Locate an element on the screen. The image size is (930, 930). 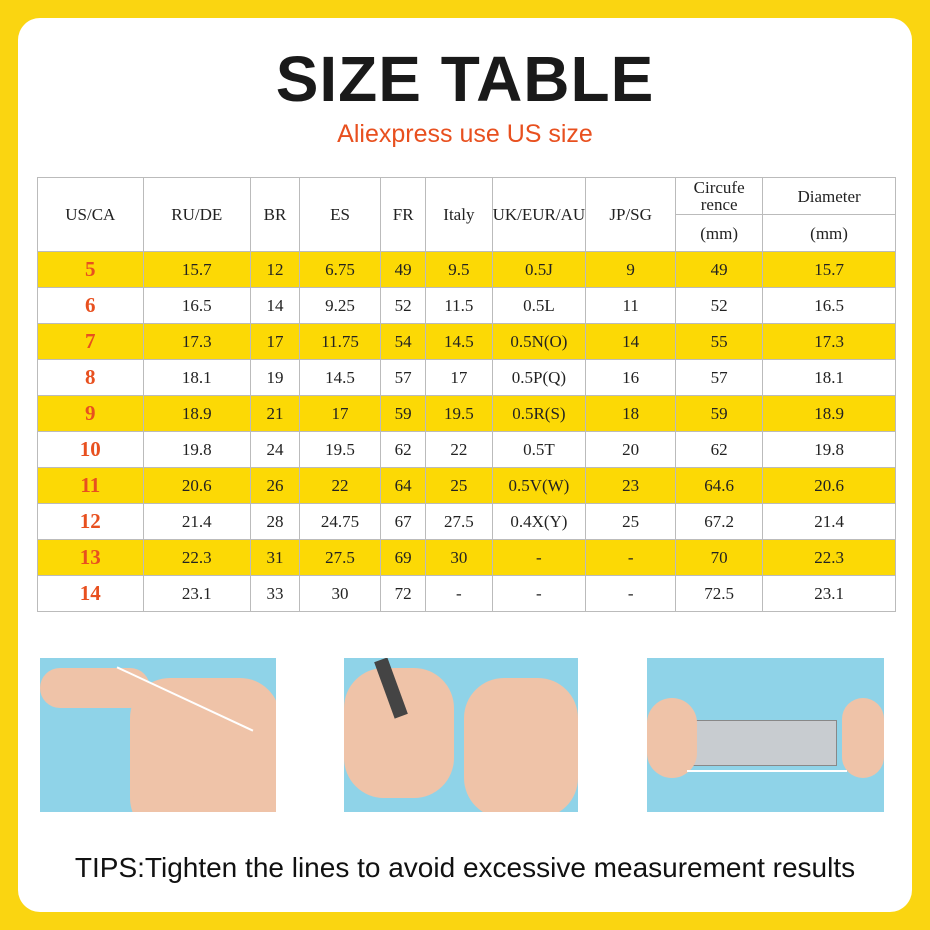
table-cell: 64 is located at coordinates (403, 485).